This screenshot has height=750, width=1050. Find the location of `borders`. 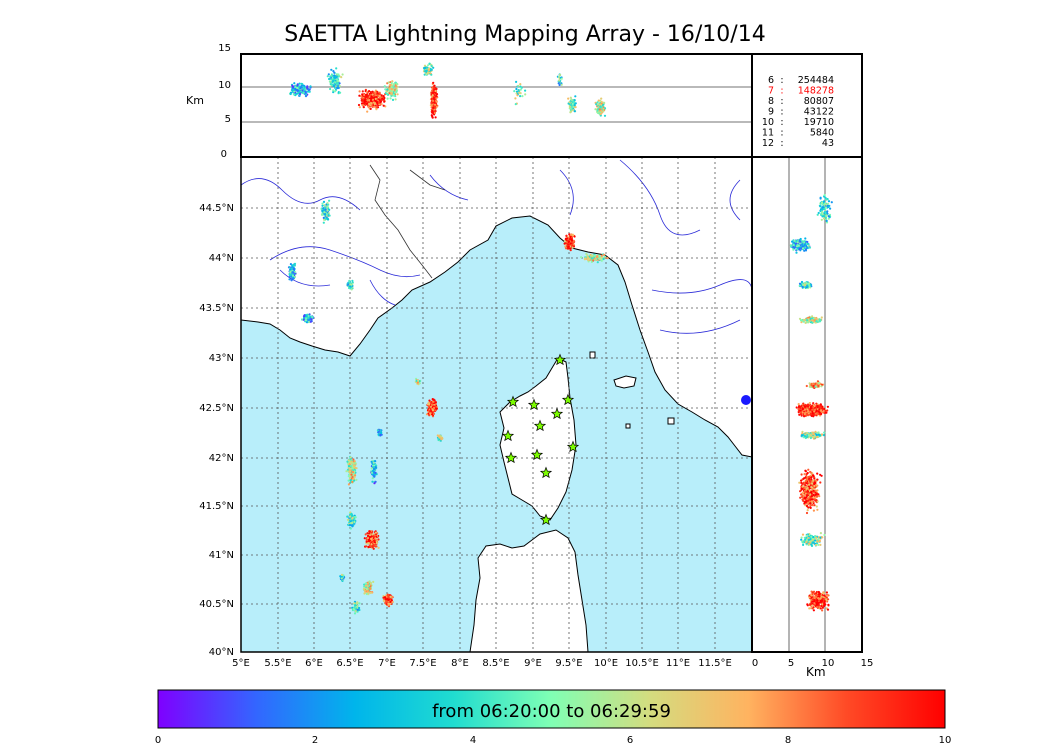

borders is located at coordinates (407, 221).